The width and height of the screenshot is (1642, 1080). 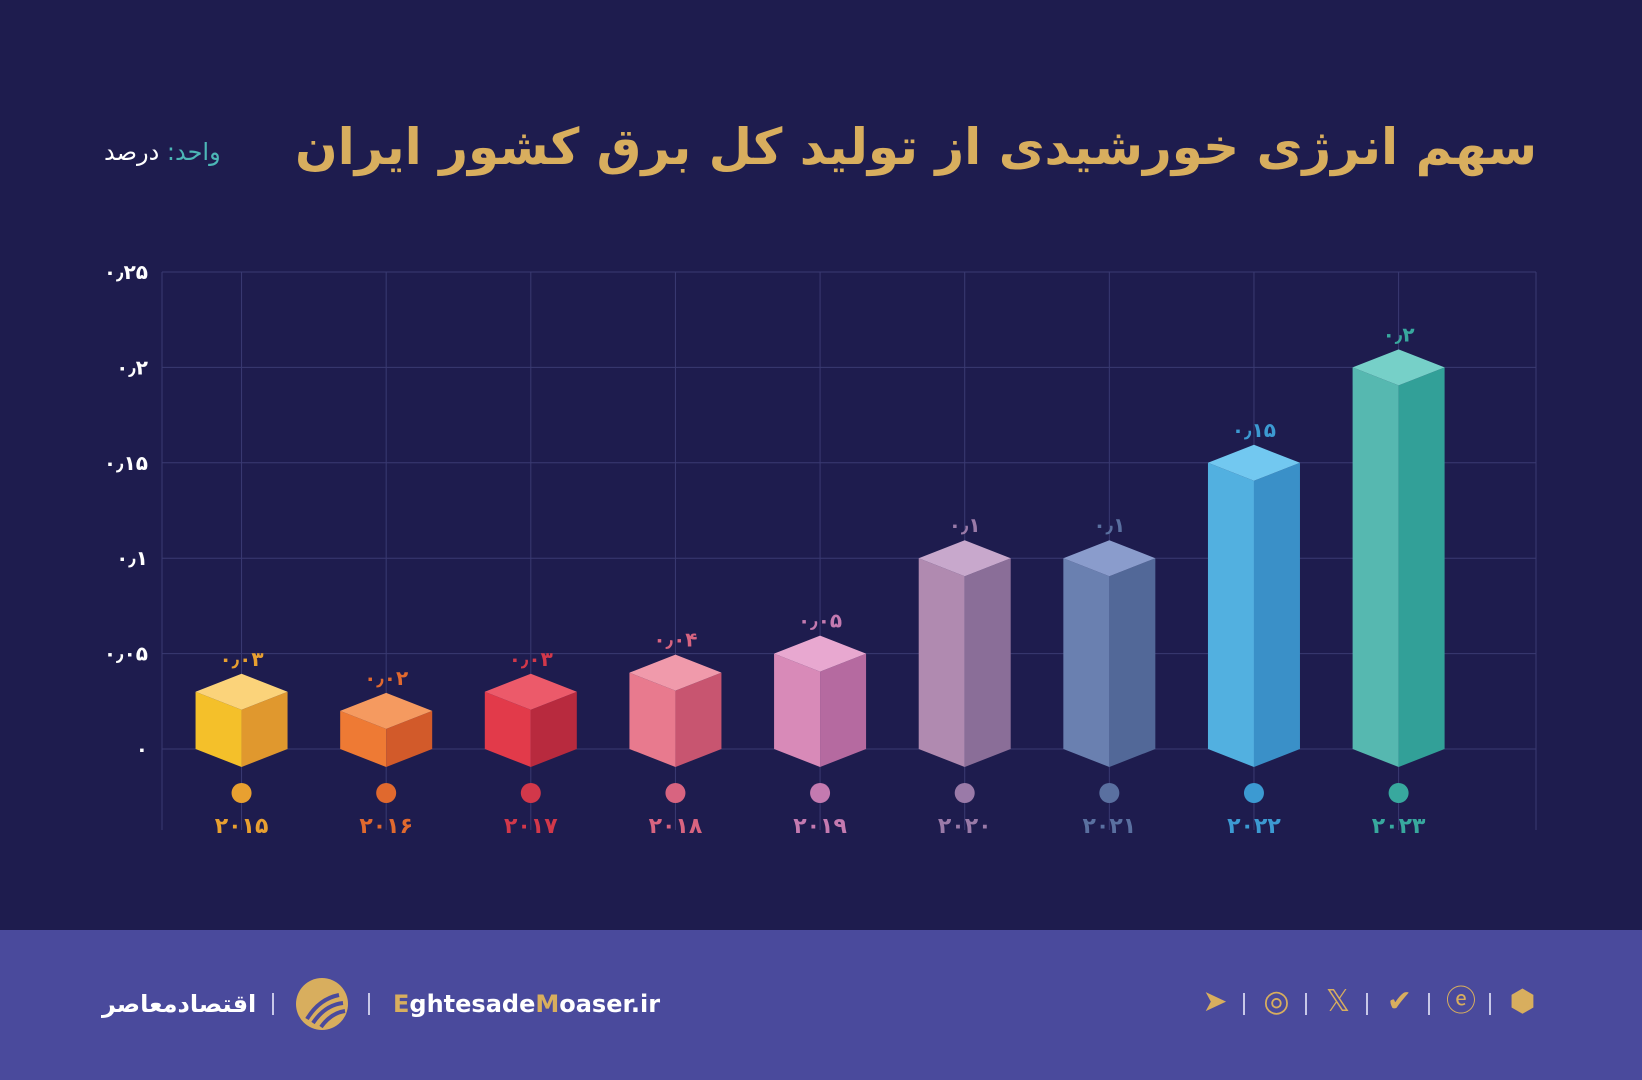 What do you see at coordinates (820, 826) in the screenshot?
I see `x-tick-label: ۲۰۱۹` at bounding box center [820, 826].